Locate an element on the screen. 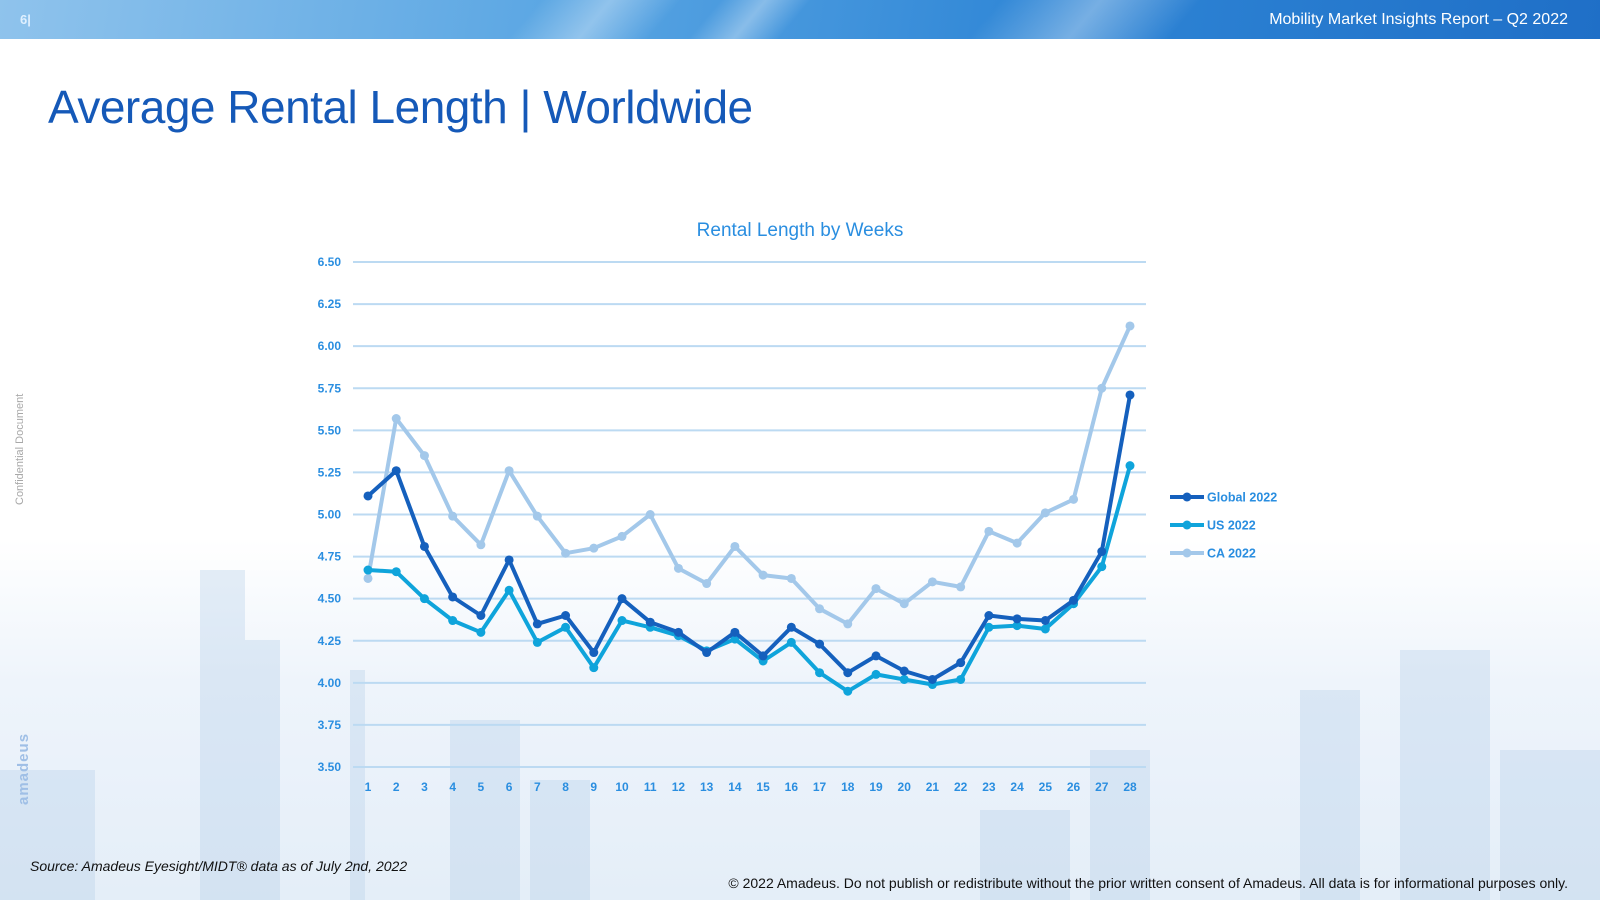  x-tick-label: 10 is located at coordinates (622, 787).